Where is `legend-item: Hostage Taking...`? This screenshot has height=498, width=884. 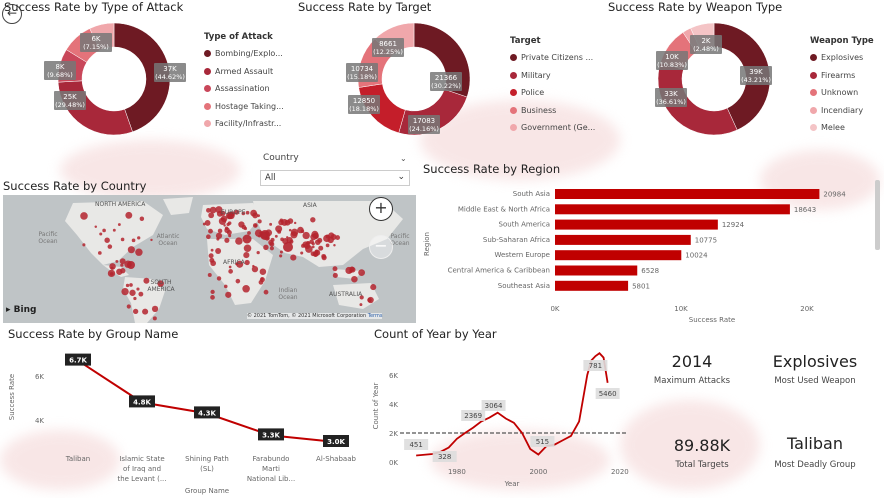
legend-item: Hostage Taking... is located at coordinates (249, 107).